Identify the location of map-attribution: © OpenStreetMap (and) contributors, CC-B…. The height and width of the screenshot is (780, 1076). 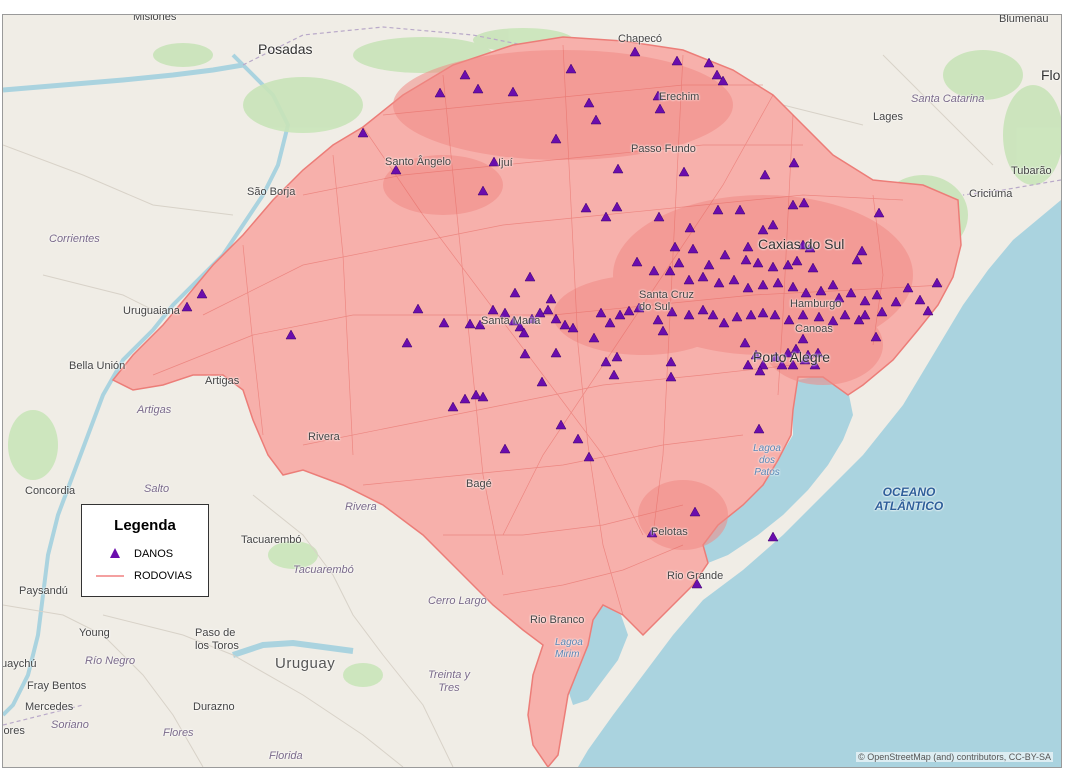
(954, 757).